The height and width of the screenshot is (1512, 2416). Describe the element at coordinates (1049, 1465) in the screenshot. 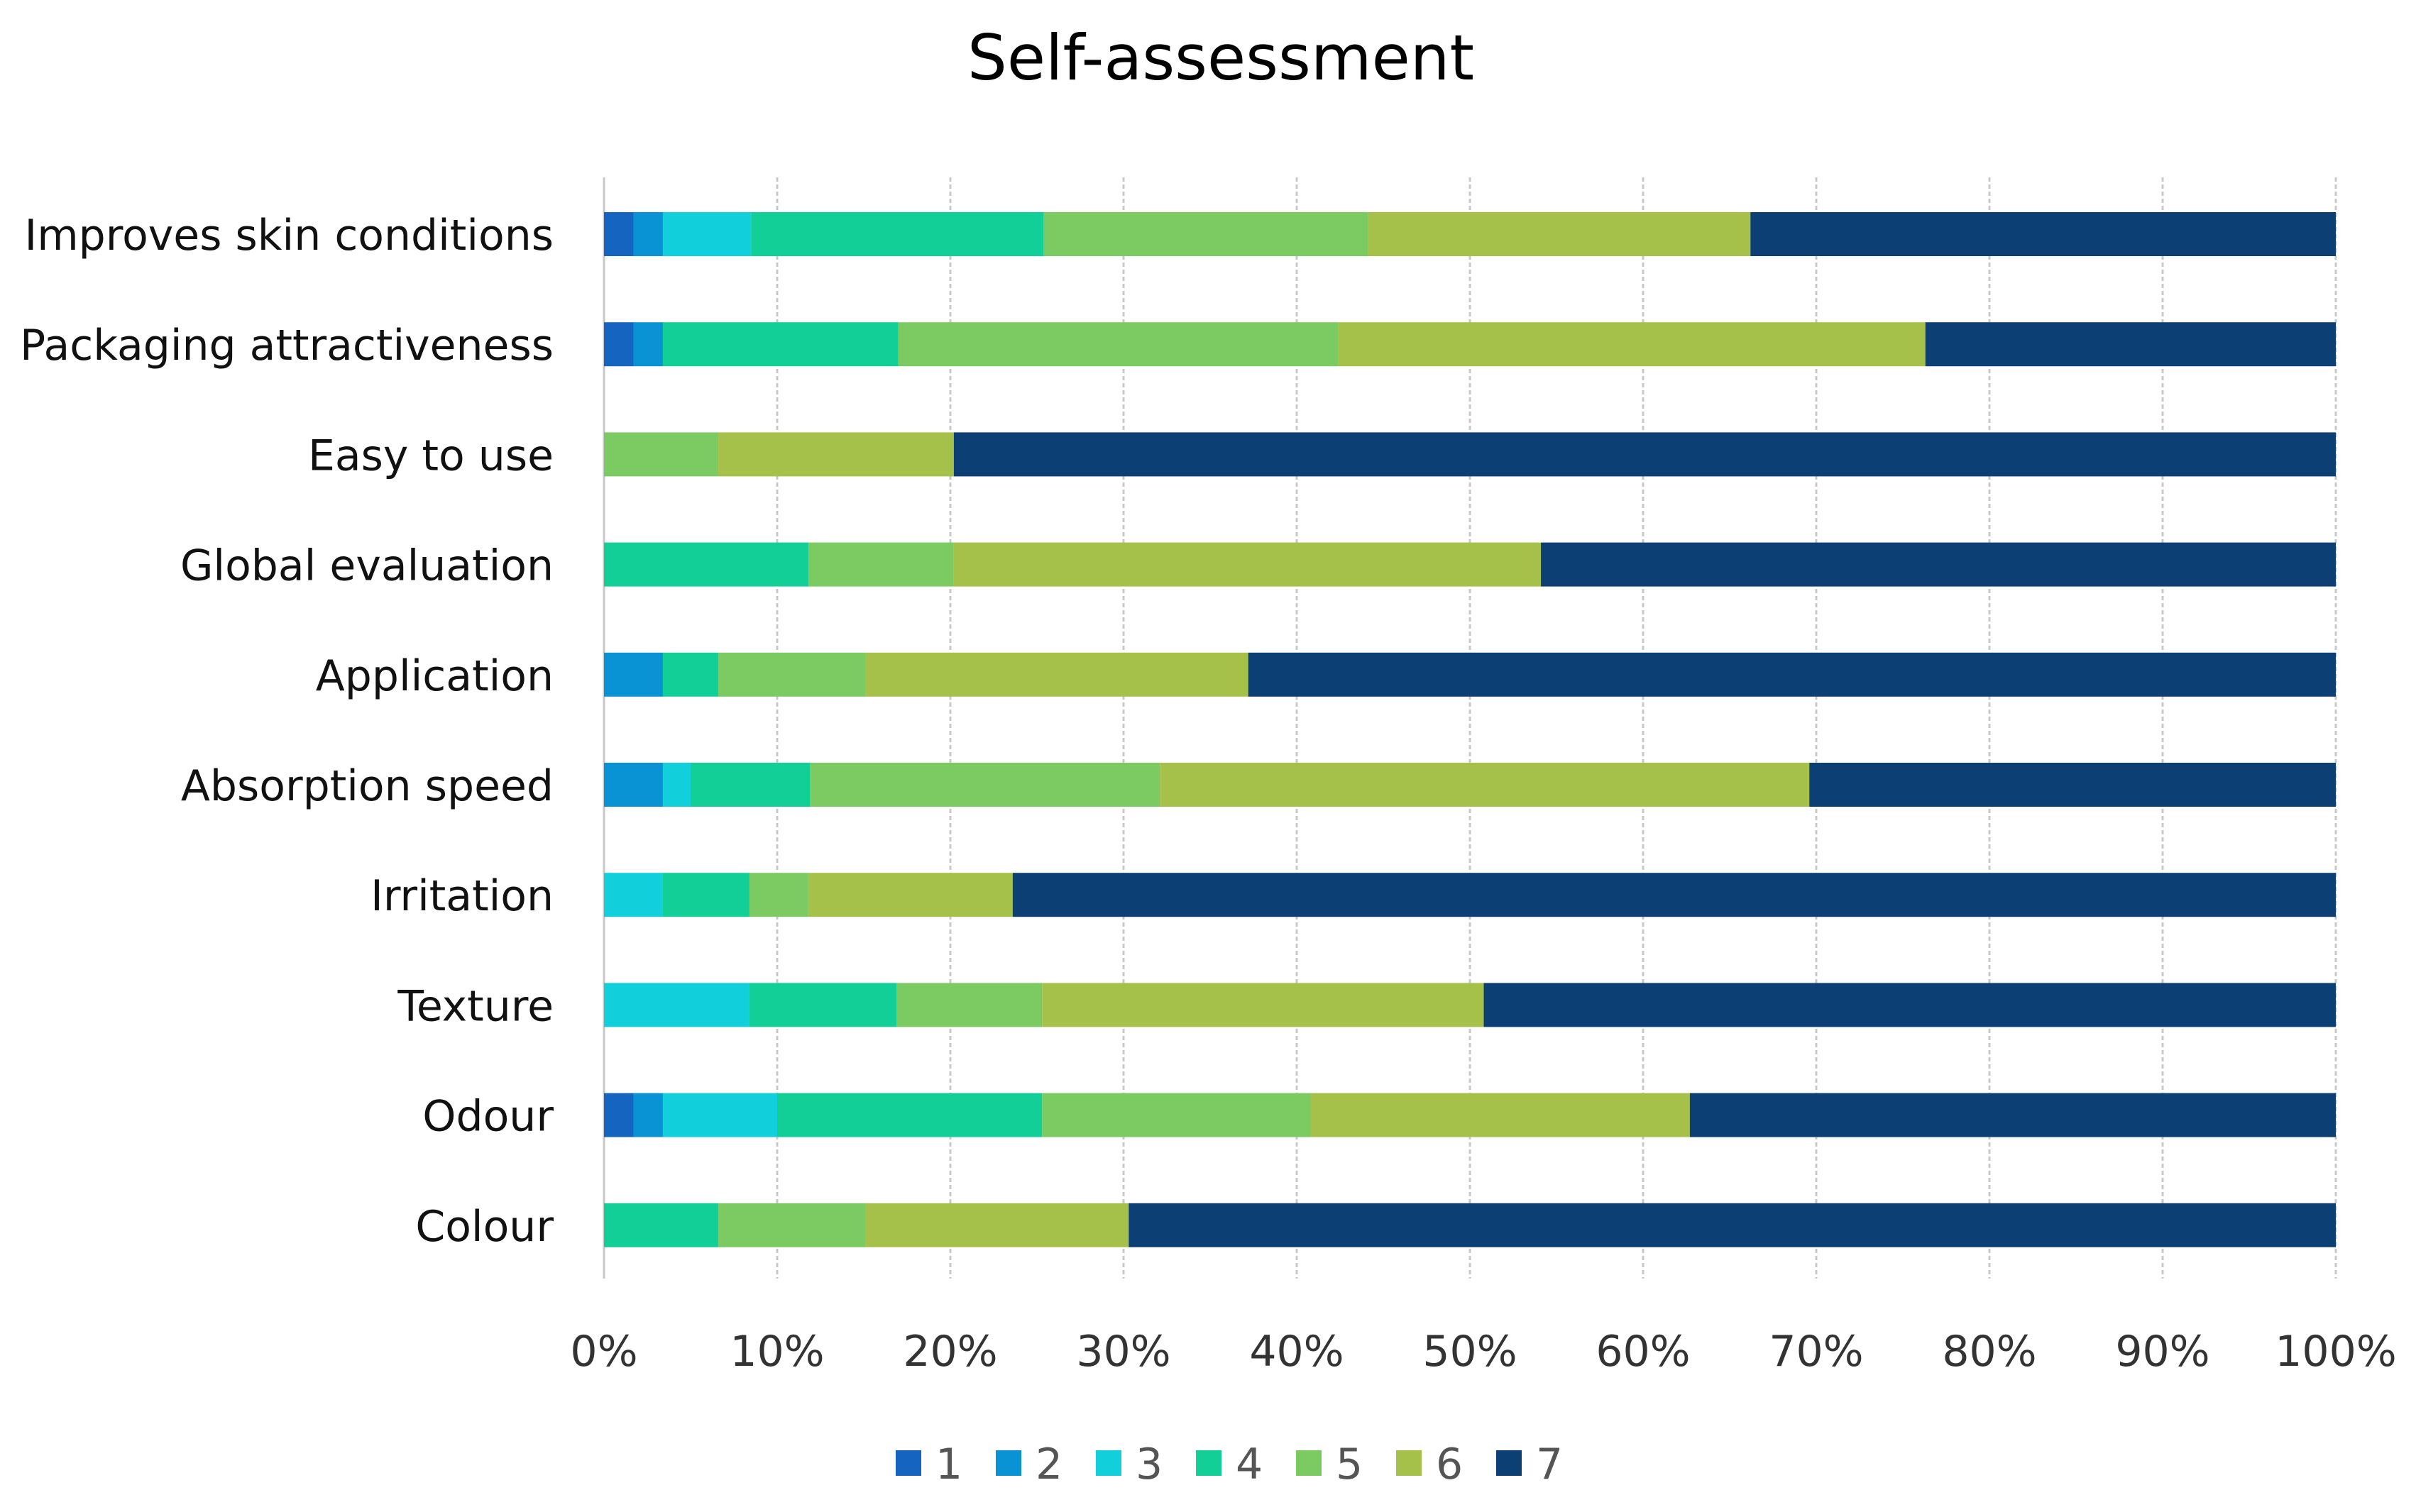

I see `legend-label: 2` at that location.